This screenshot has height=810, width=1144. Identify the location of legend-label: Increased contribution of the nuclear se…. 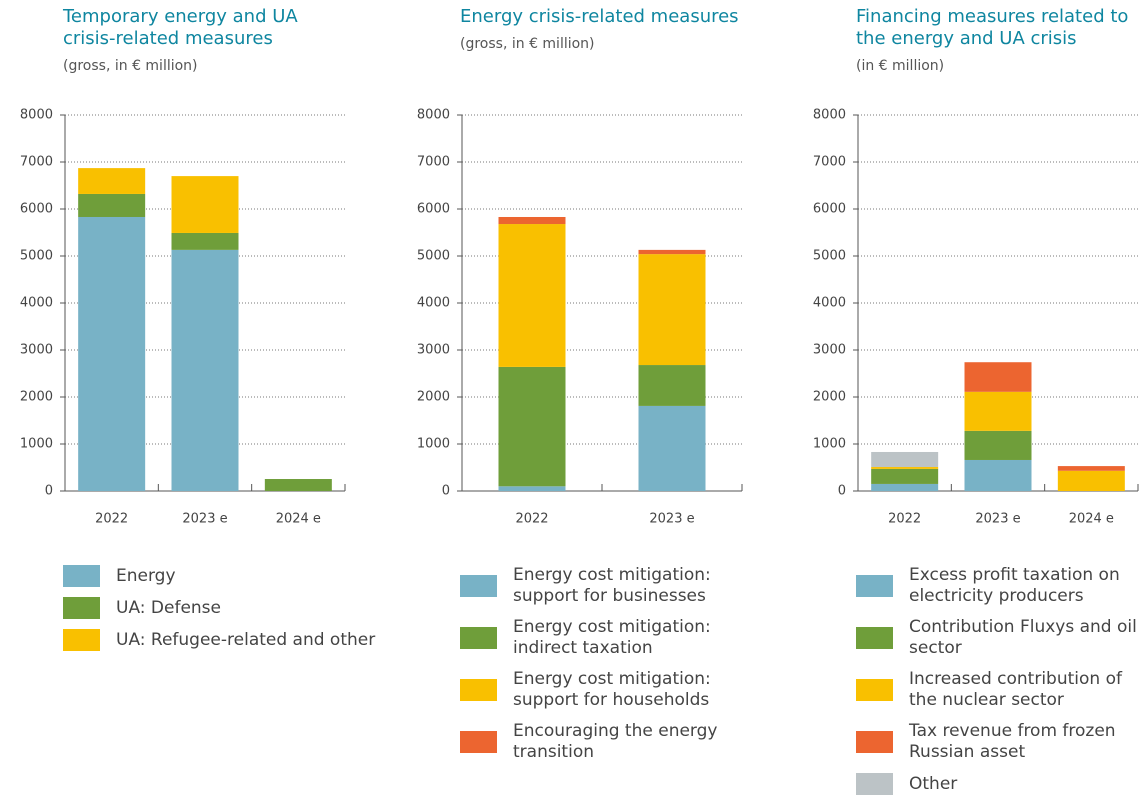
(1015, 689).